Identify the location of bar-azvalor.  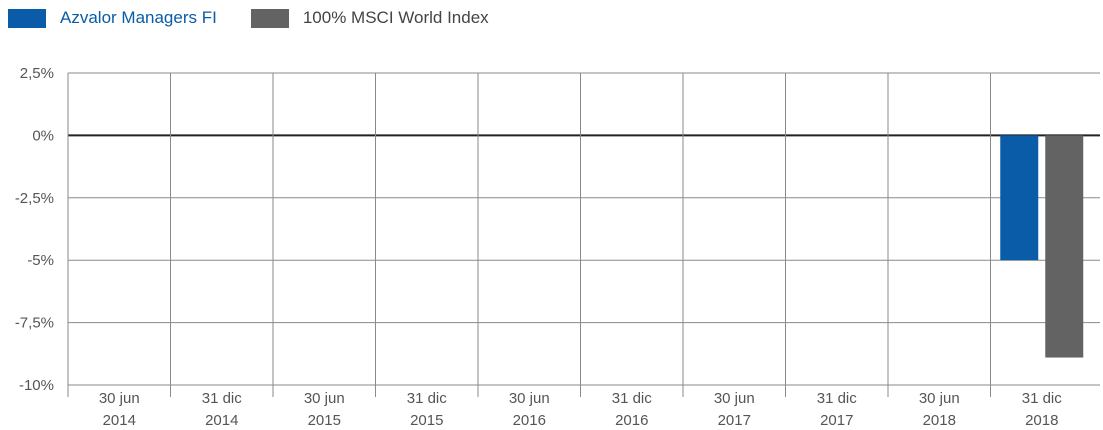
(1019, 198).